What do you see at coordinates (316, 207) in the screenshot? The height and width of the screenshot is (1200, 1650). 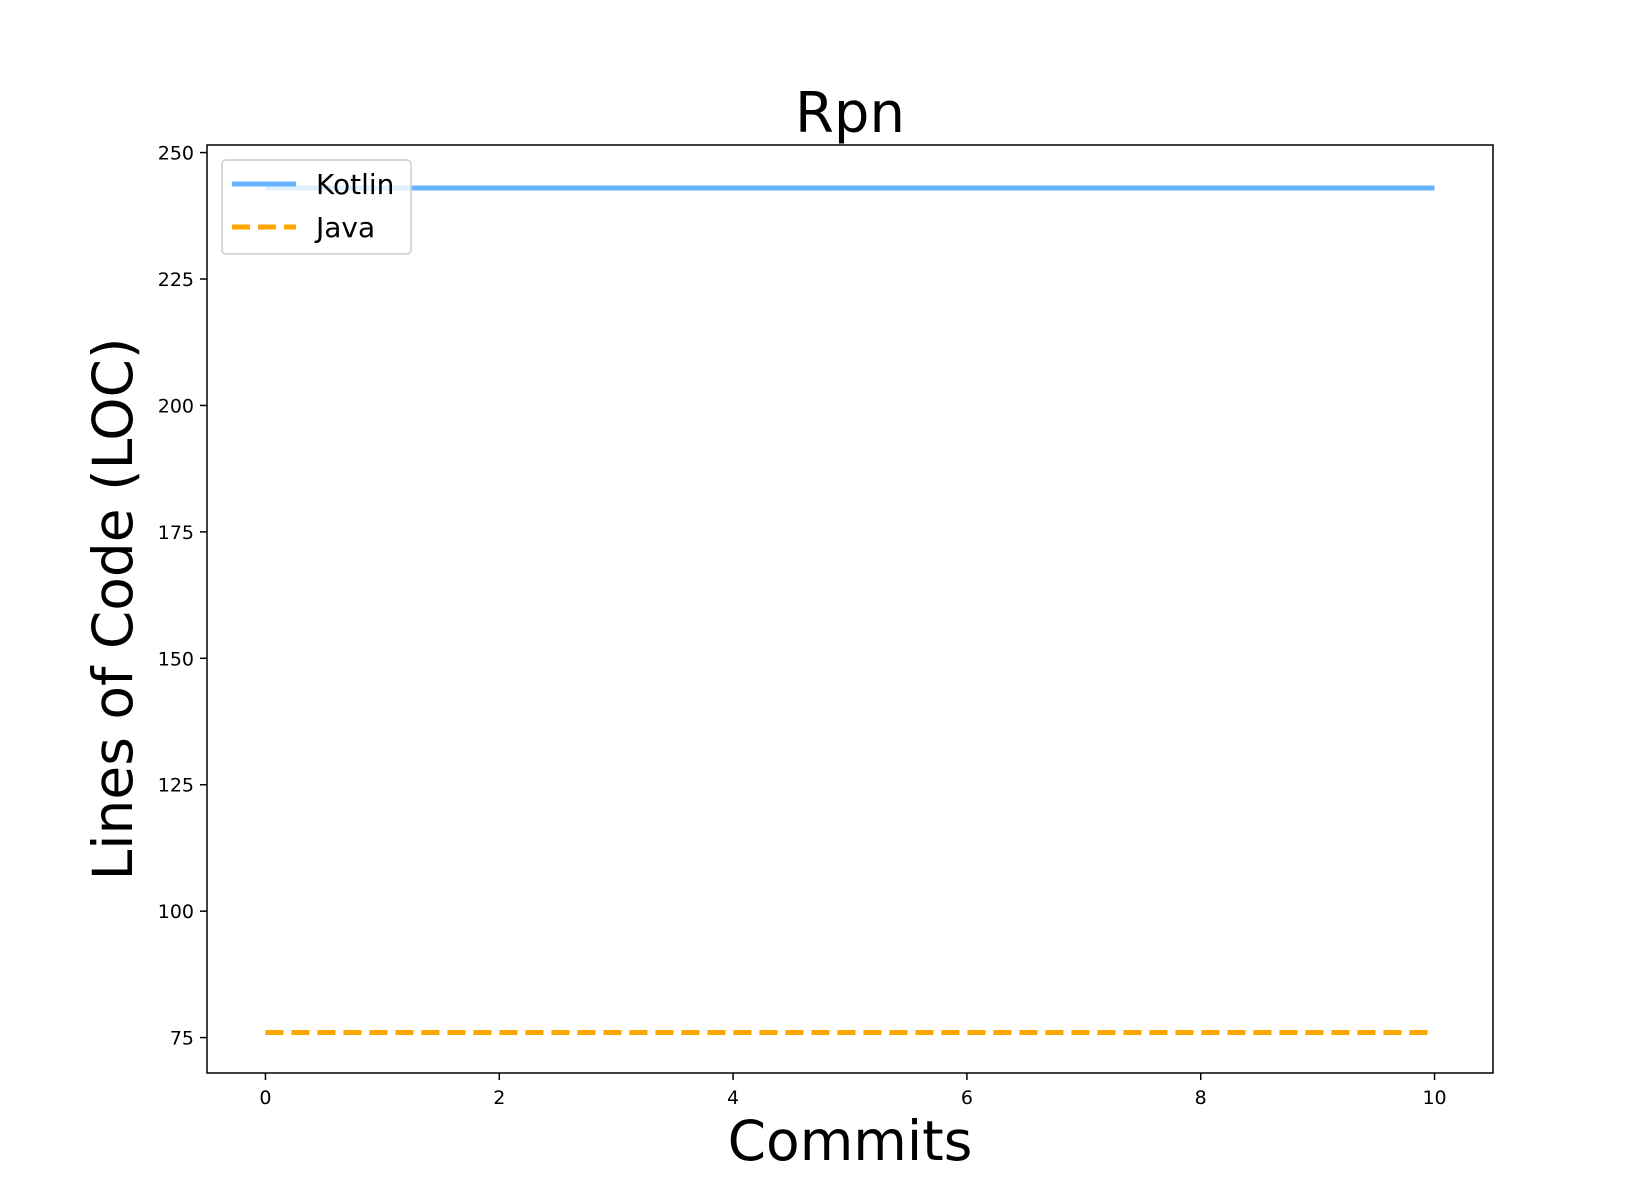 I see `legend: Kotlin Java` at bounding box center [316, 207].